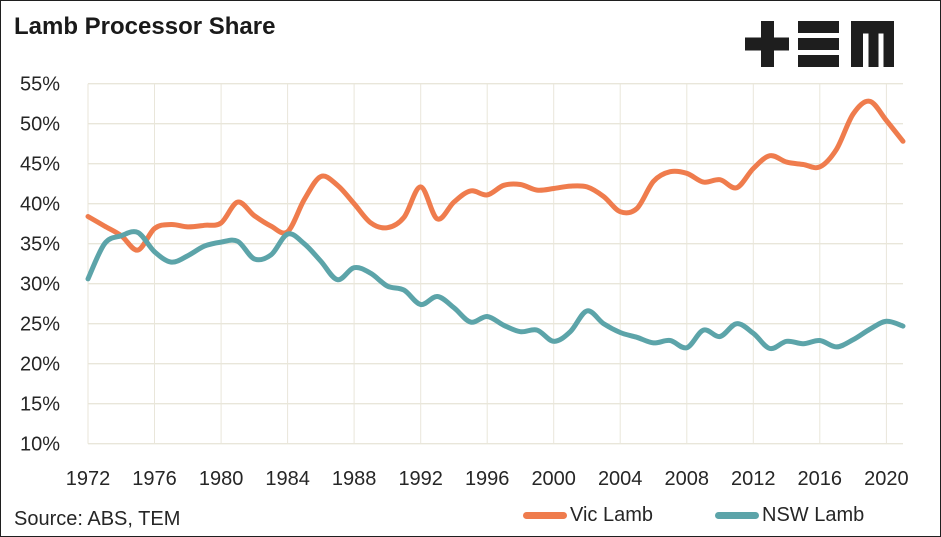 The height and width of the screenshot is (537, 941). What do you see at coordinates (753, 479) in the screenshot?
I see `x-tick-label: 2012` at bounding box center [753, 479].